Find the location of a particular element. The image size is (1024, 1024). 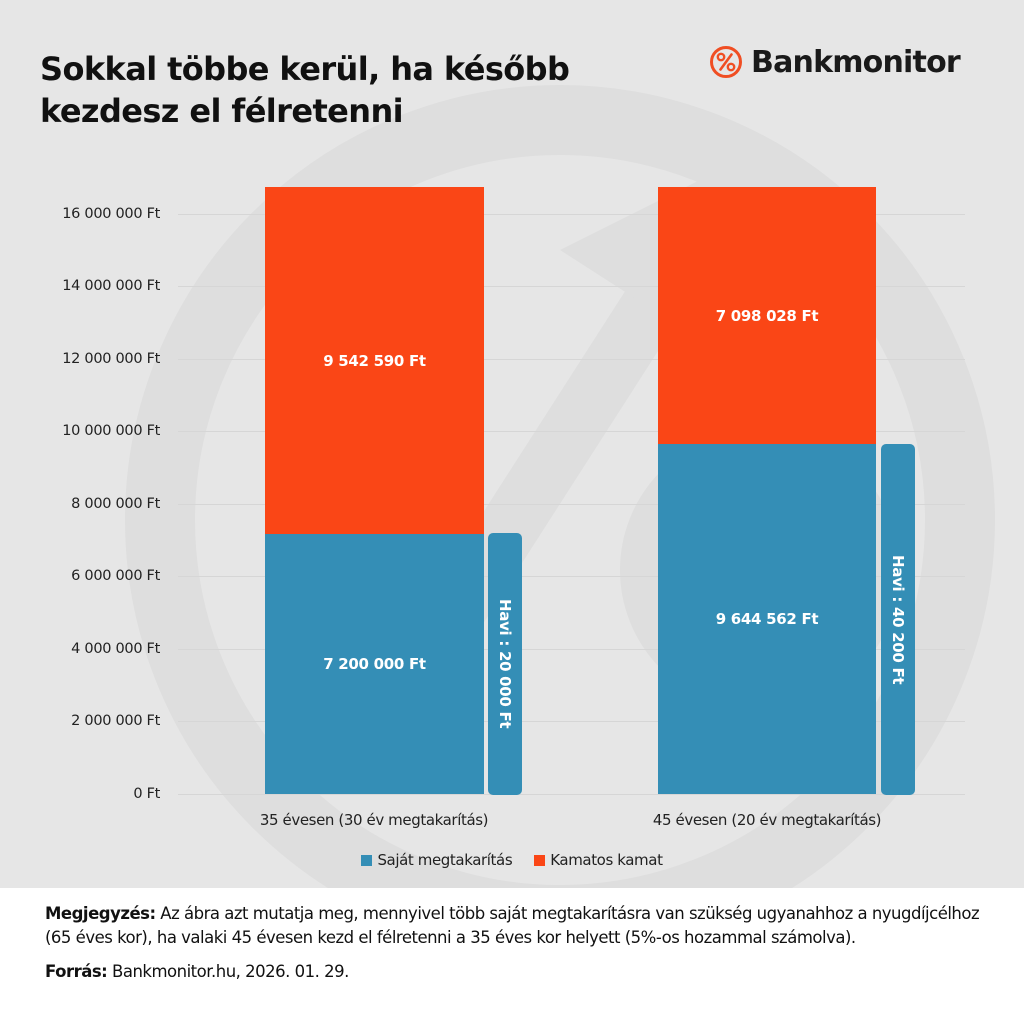

monthly-contribution-badge: Havi : 40 200 Ft is located at coordinates (898, 619).